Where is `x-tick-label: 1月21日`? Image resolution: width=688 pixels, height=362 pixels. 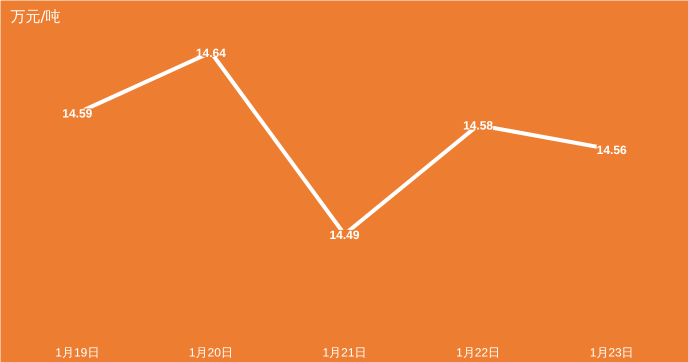
x-tick-label: 1月21日 is located at coordinates (344, 353).